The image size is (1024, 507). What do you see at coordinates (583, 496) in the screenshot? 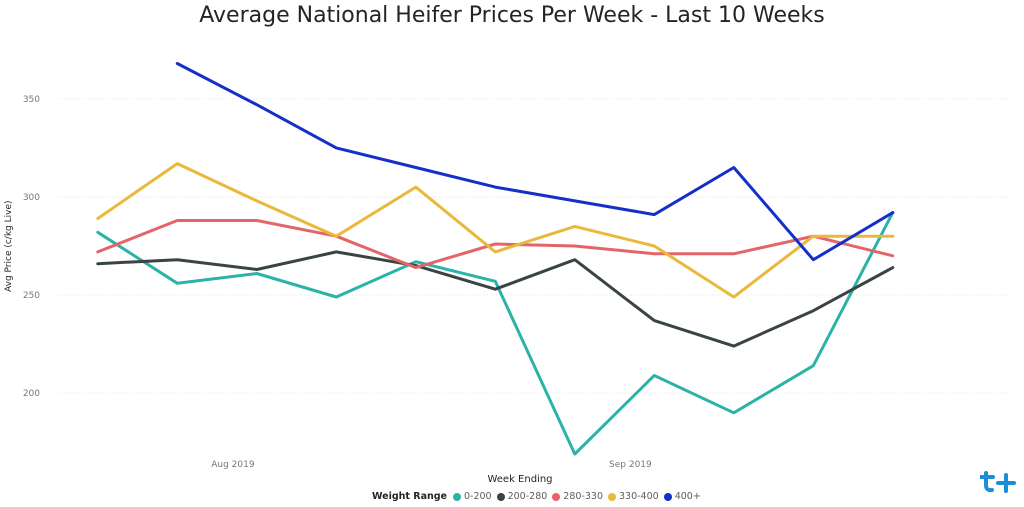
I see `legend-label: 280-330` at bounding box center [583, 496].